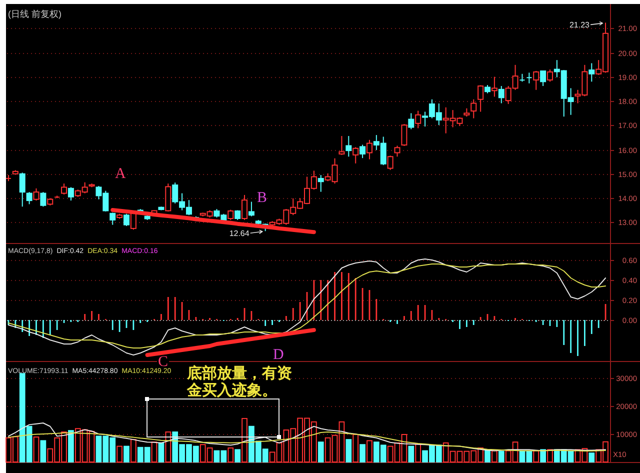  What do you see at coordinates (579, 25) in the screenshot?
I see `annotation: 21.23` at bounding box center [579, 25].